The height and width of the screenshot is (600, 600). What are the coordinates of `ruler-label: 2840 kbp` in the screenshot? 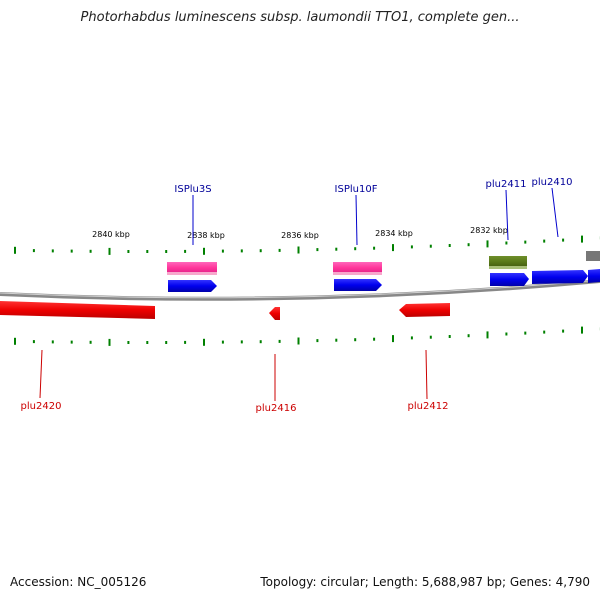 It's located at (111, 234).